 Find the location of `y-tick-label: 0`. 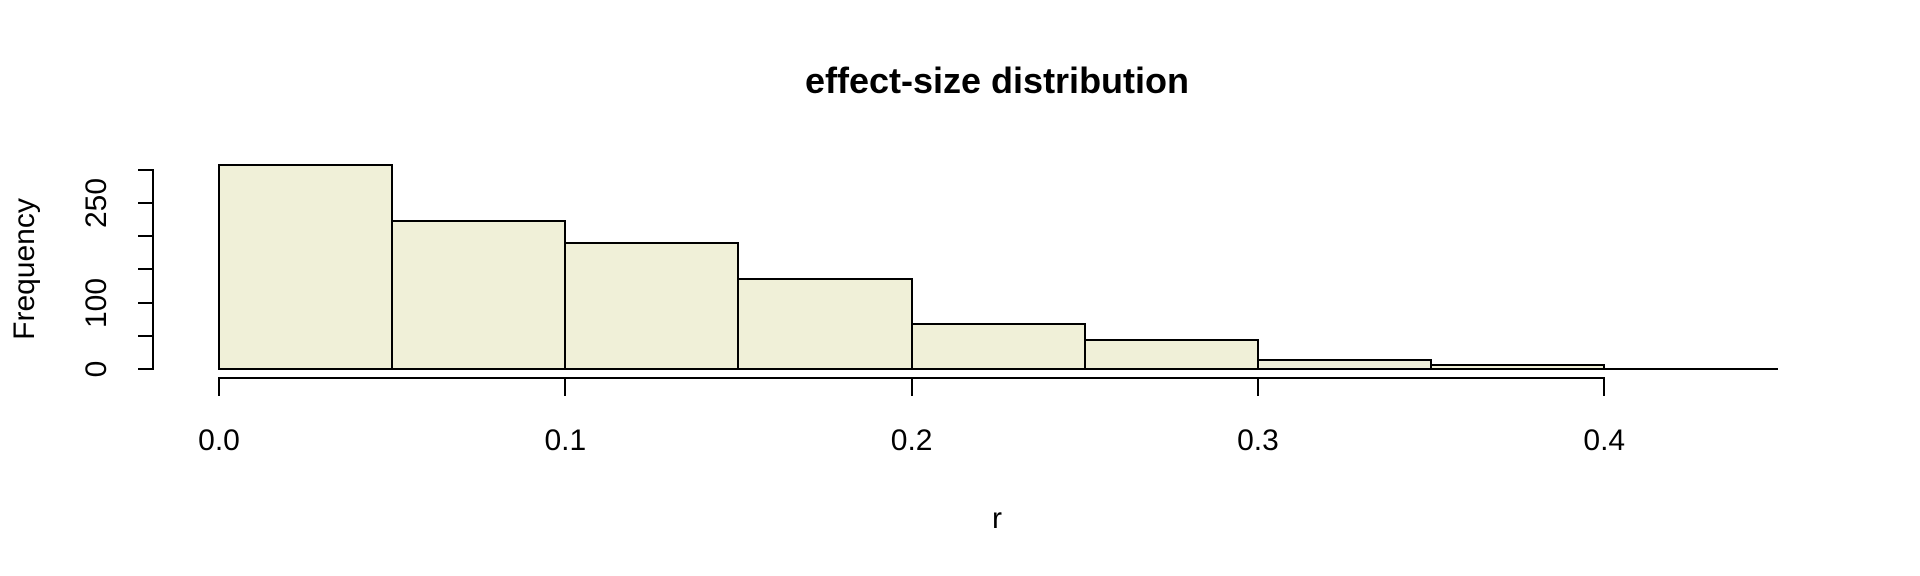

y-tick-label: 0 is located at coordinates (96, 369).